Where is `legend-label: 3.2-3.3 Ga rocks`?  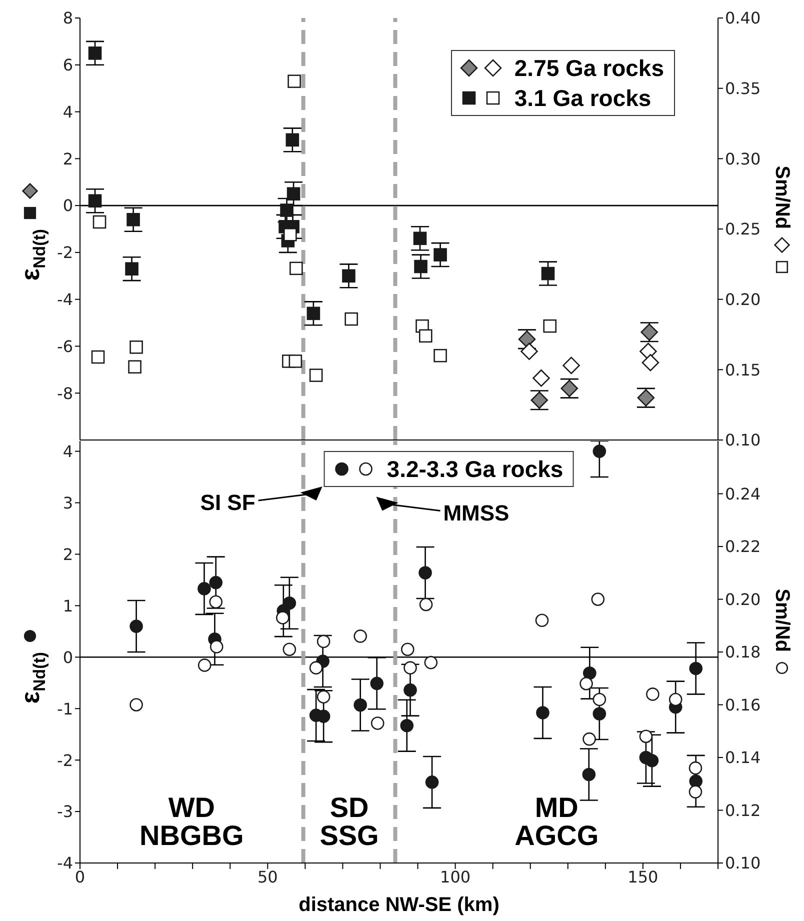 legend-label: 3.2-3.3 Ga rocks is located at coordinates (475, 469).